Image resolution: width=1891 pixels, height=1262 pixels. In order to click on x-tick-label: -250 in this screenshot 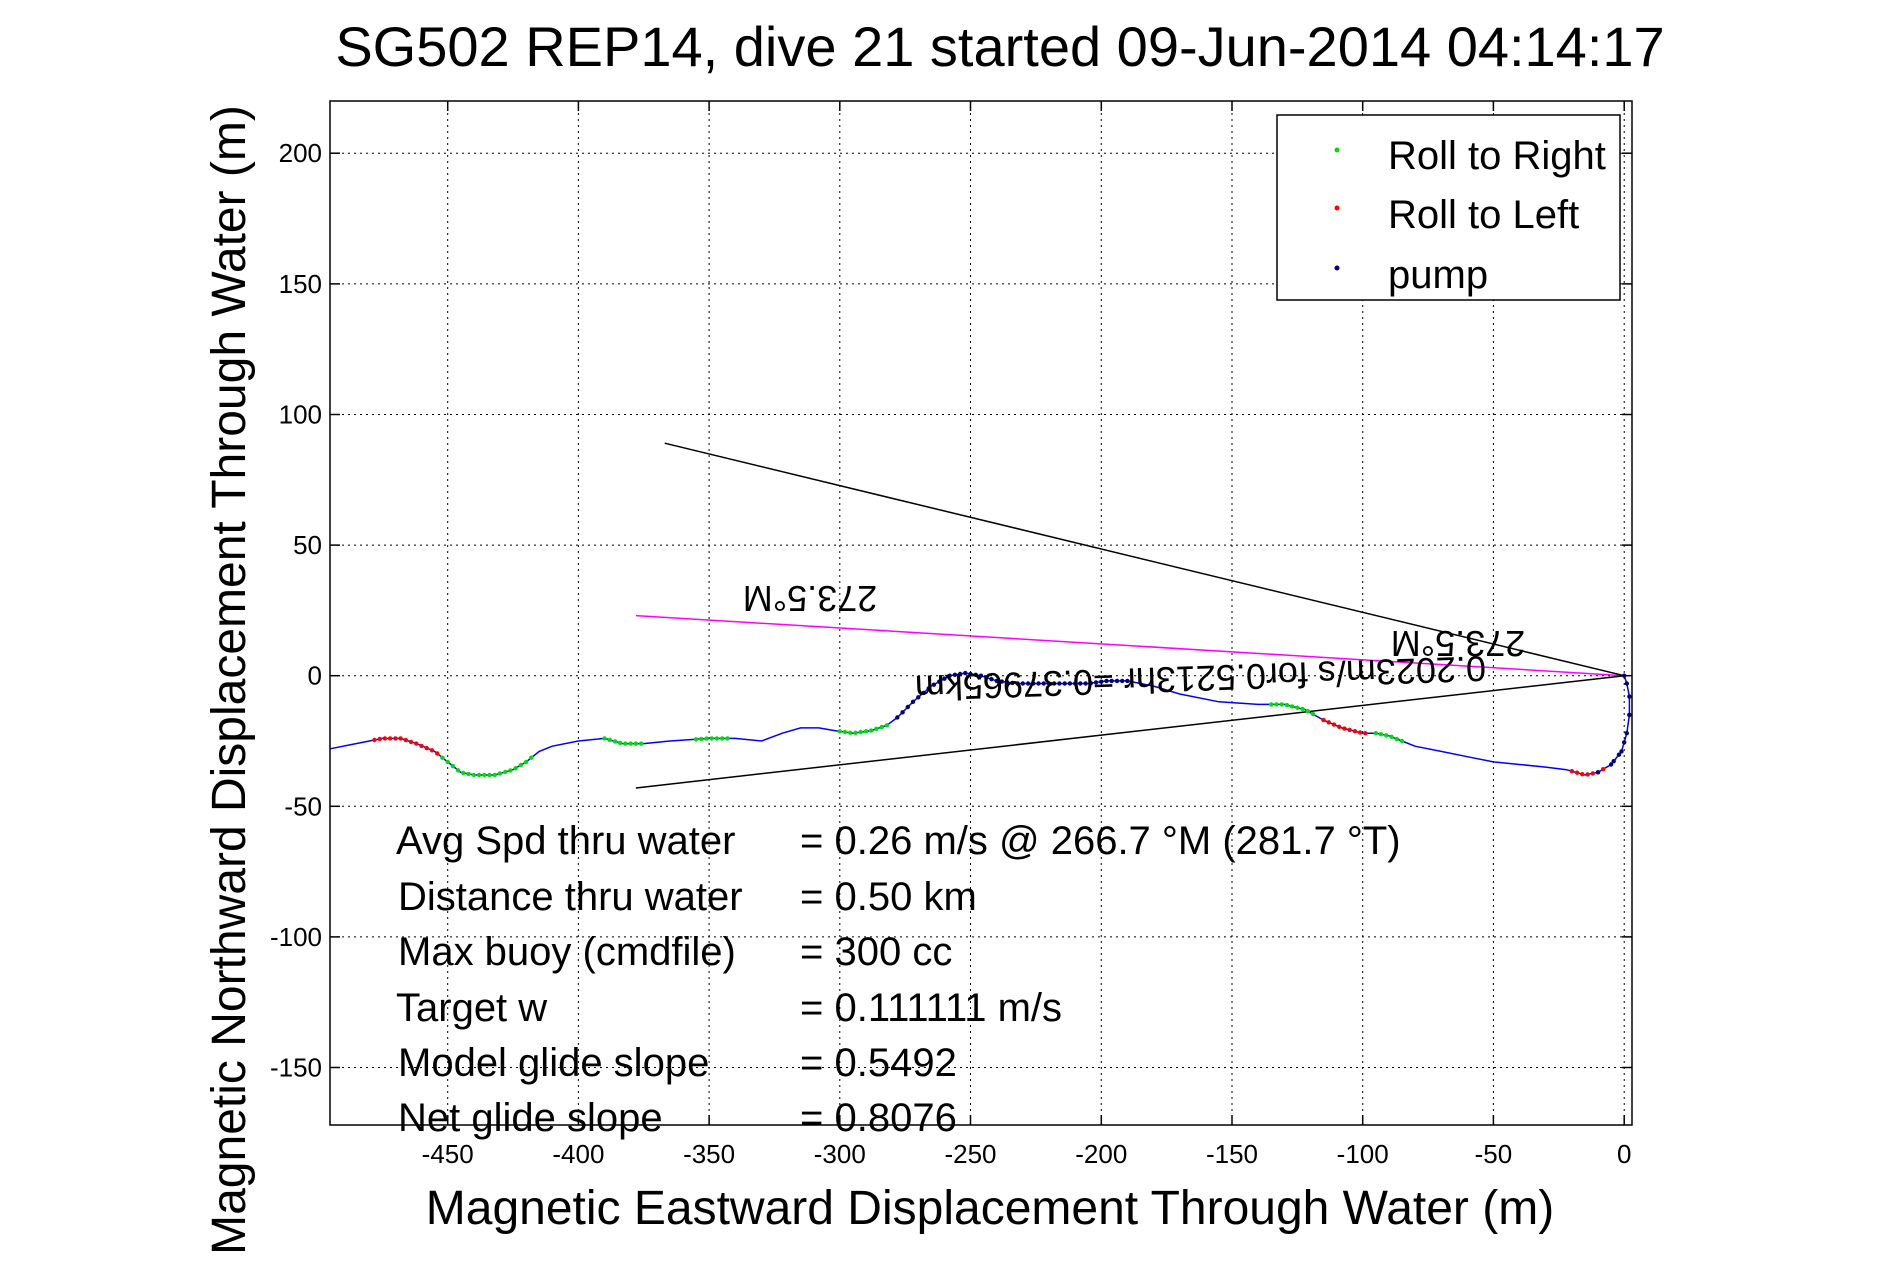, I will do `click(970, 1154)`.